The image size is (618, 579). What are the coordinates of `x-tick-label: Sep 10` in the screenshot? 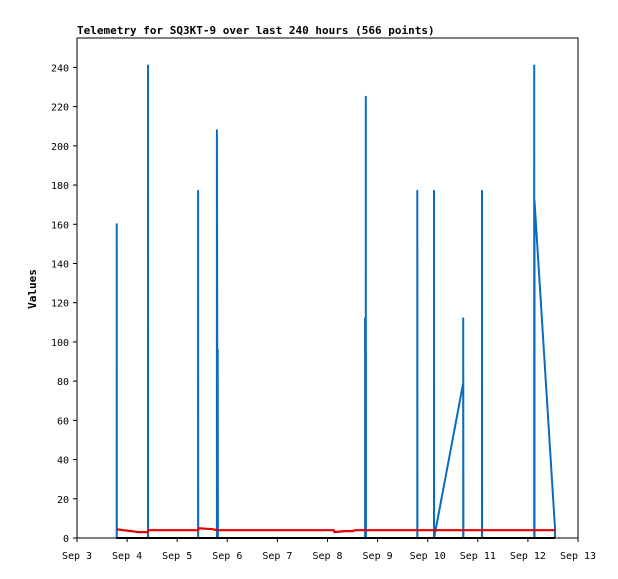 It's located at (428, 556).